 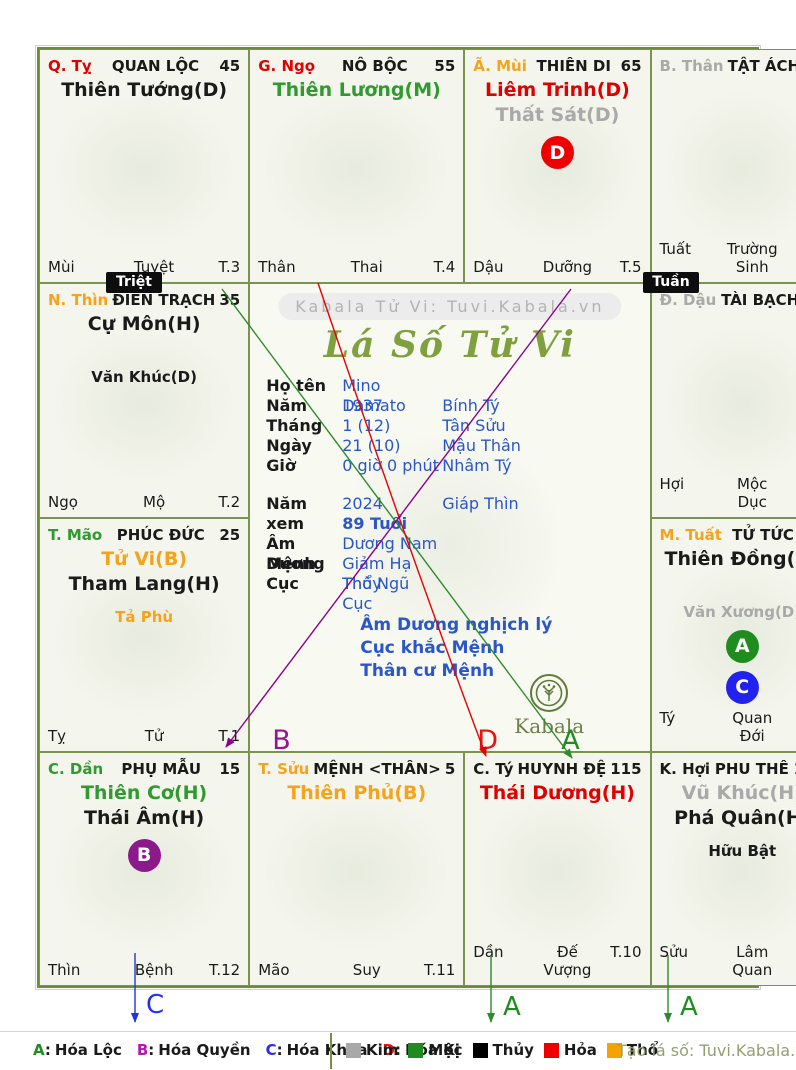 I want to click on kim-color-swatch, so click(x=353, y=1050).